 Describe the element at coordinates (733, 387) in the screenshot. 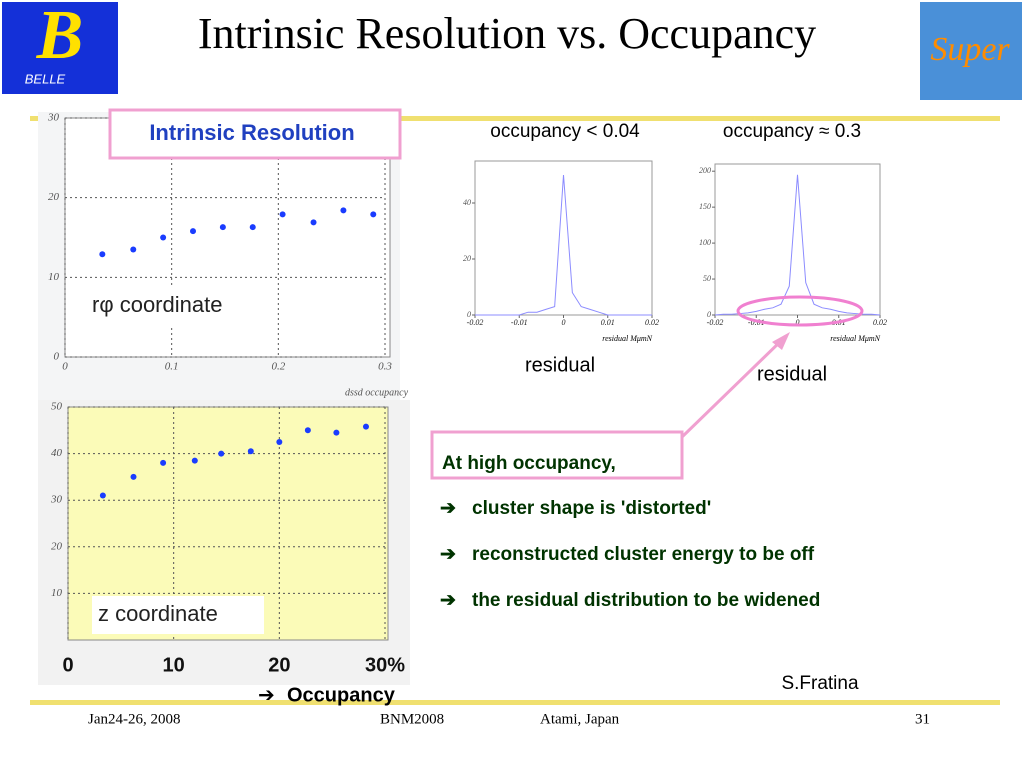

I see `pointer` at that location.